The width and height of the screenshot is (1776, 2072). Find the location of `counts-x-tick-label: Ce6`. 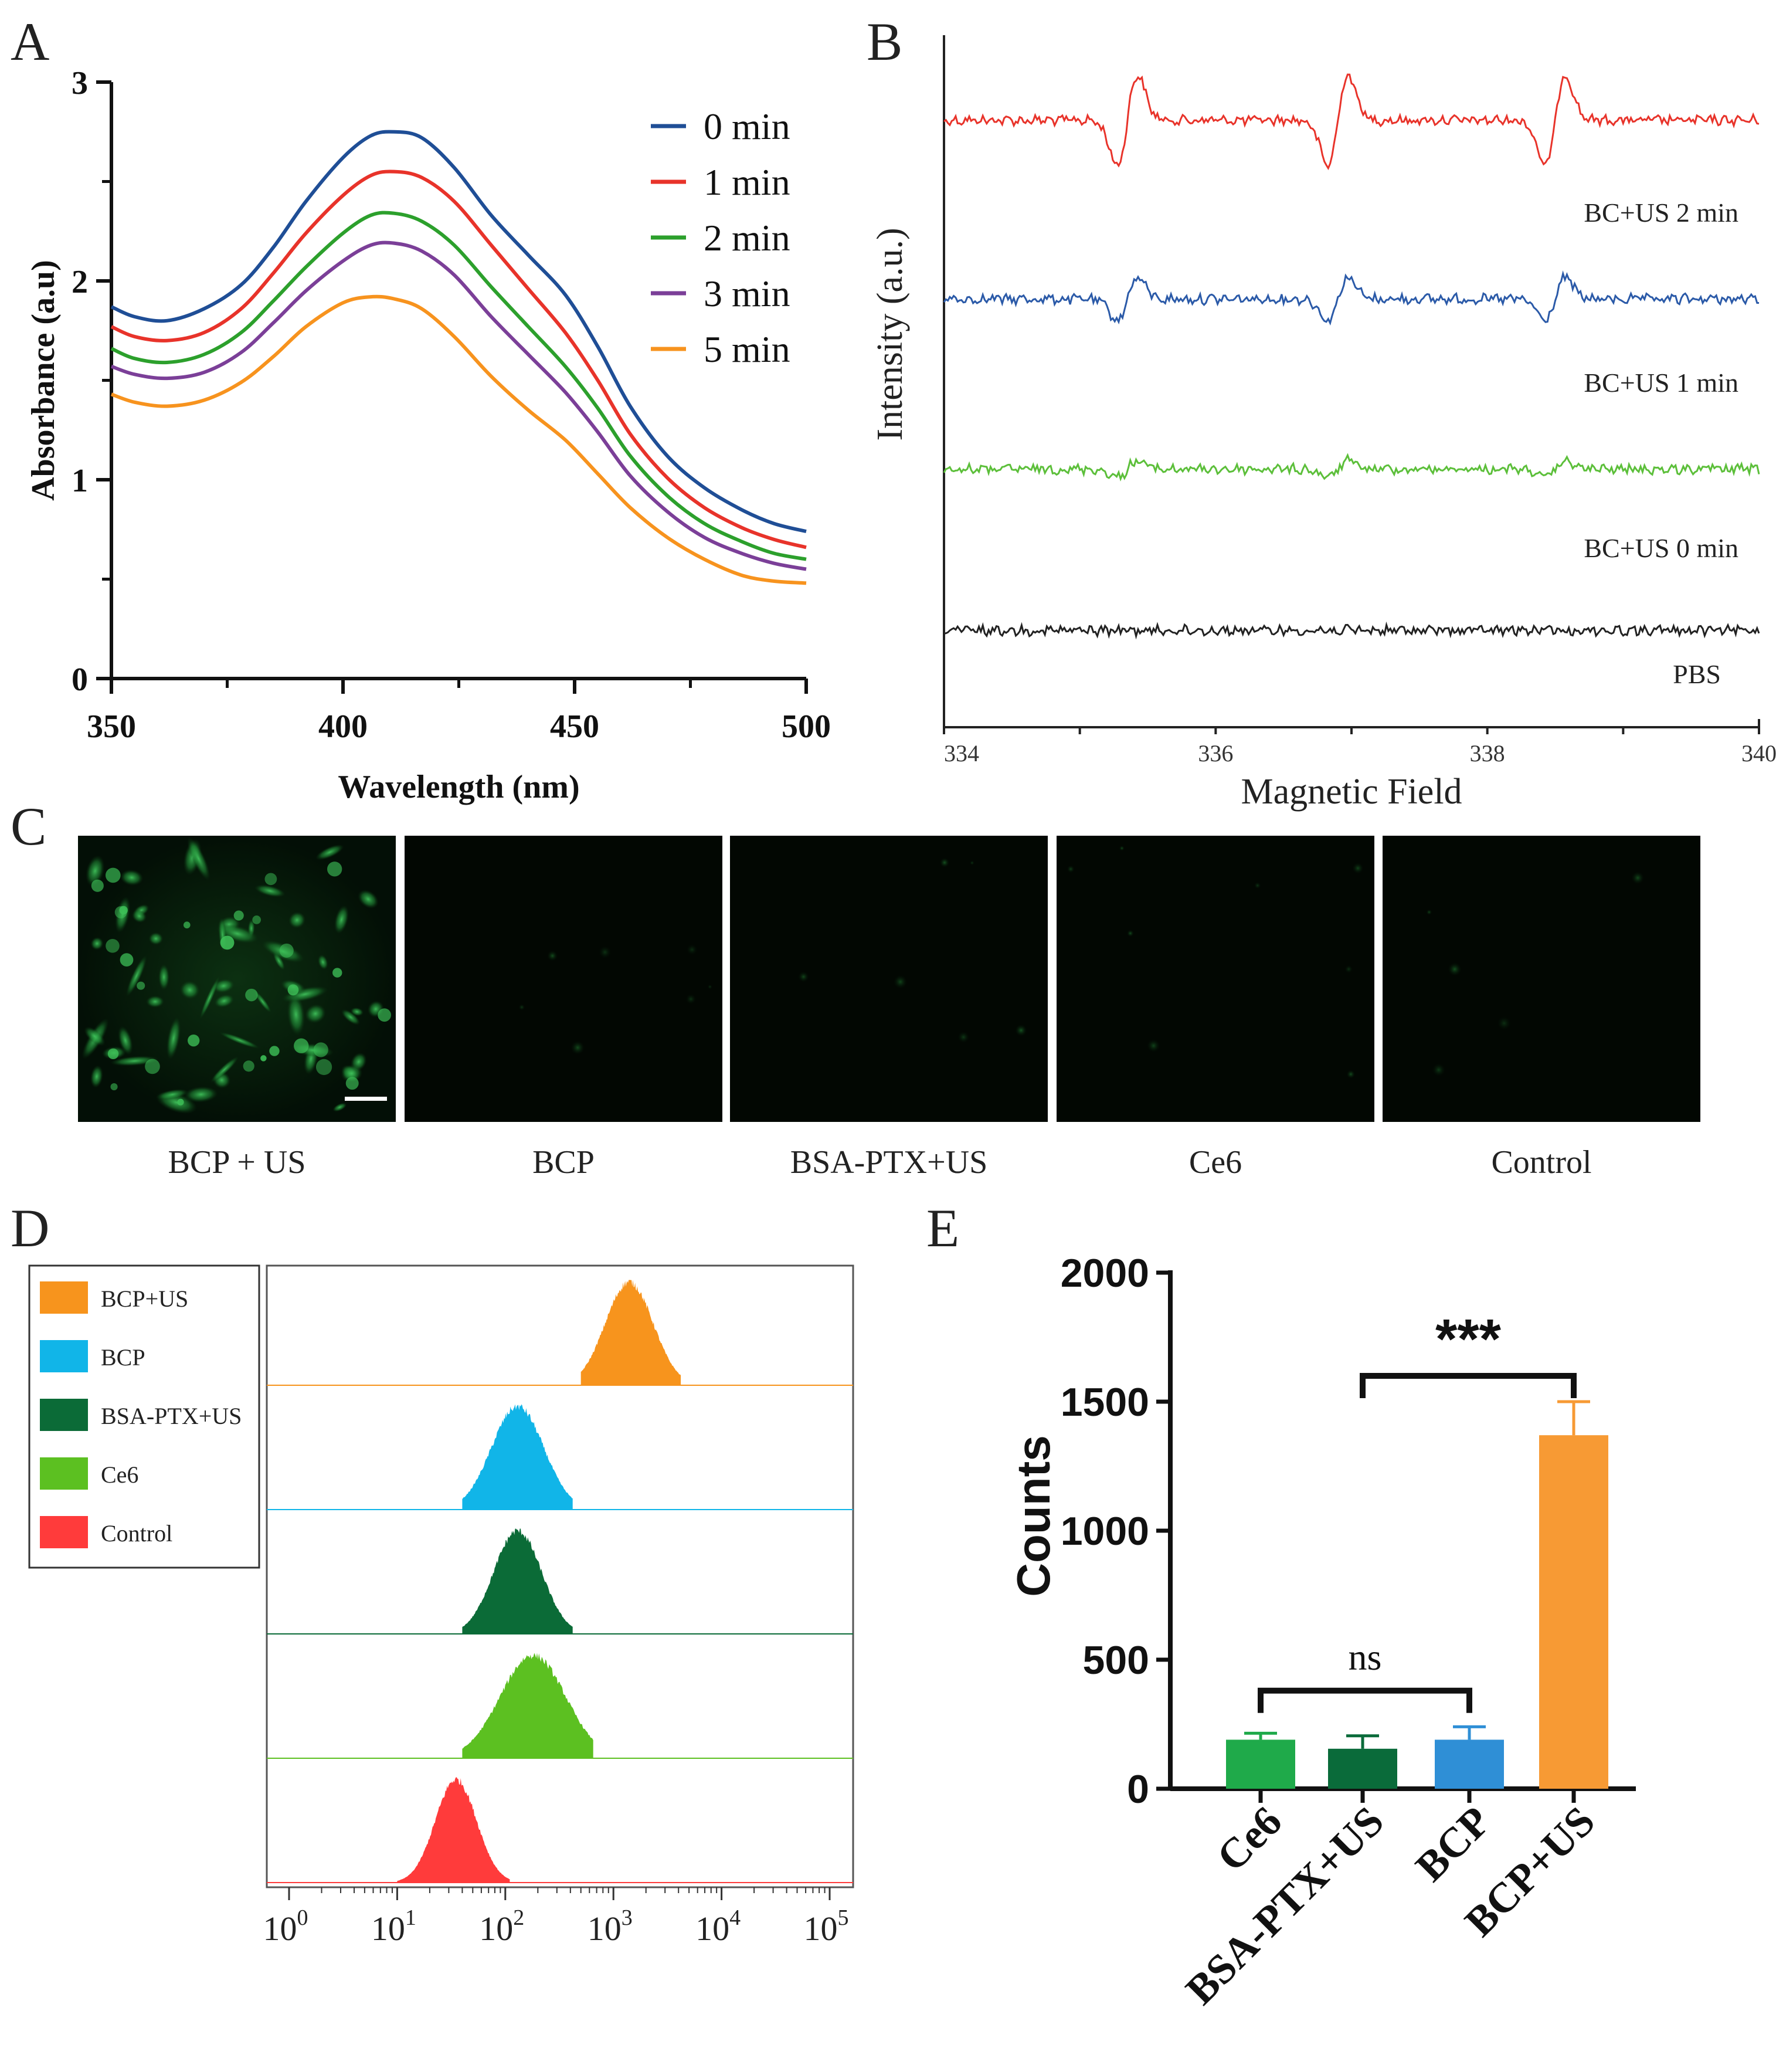

counts-x-tick-label: Ce6 is located at coordinates (1250, 1839).